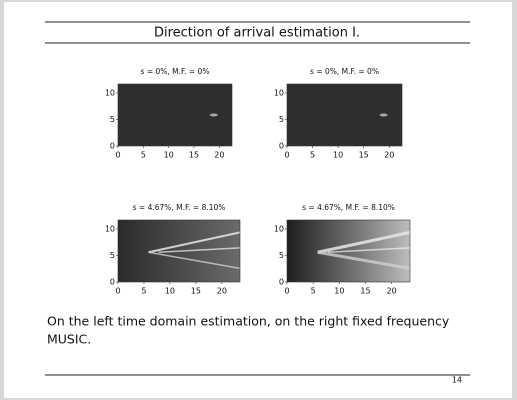 Image resolution: width=517 pixels, height=400 pixels. Describe the element at coordinates (257, 33) in the screenshot. I see `slide-title: Direction of arrival estimation I.` at that location.